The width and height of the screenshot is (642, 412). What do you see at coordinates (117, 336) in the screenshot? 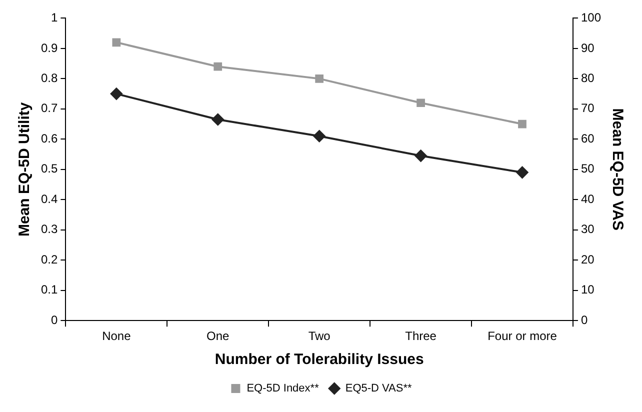
I see `x-tick-label: None` at bounding box center [117, 336].